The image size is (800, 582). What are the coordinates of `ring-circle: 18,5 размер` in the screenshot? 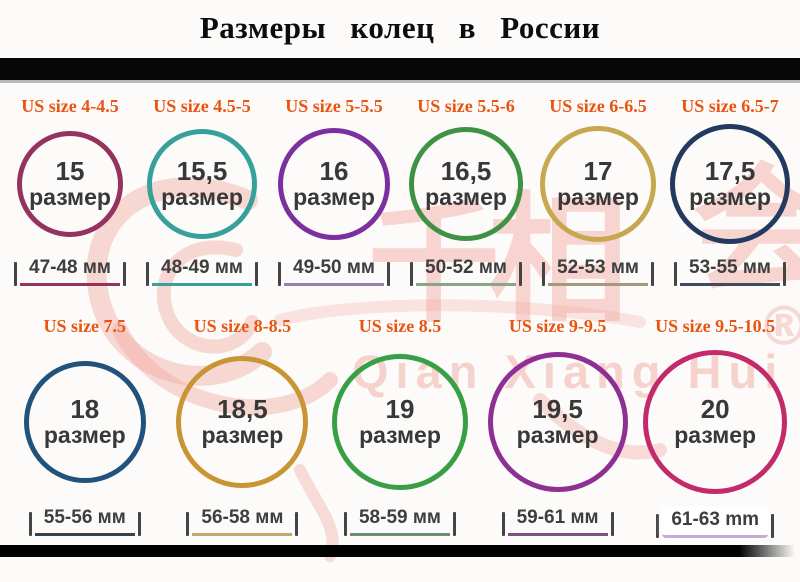 It's located at (242, 422).